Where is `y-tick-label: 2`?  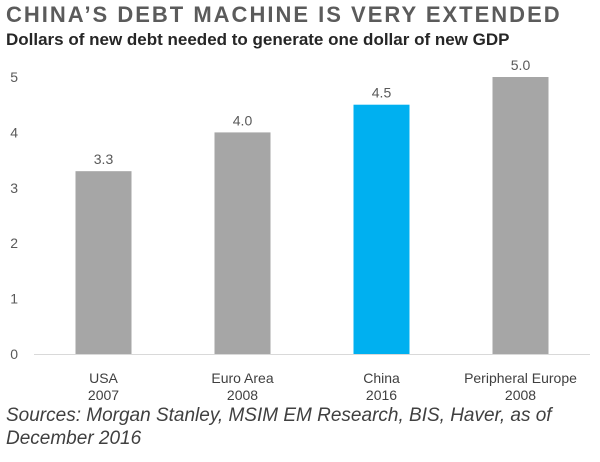
y-tick-label: 2 is located at coordinates (14, 243).